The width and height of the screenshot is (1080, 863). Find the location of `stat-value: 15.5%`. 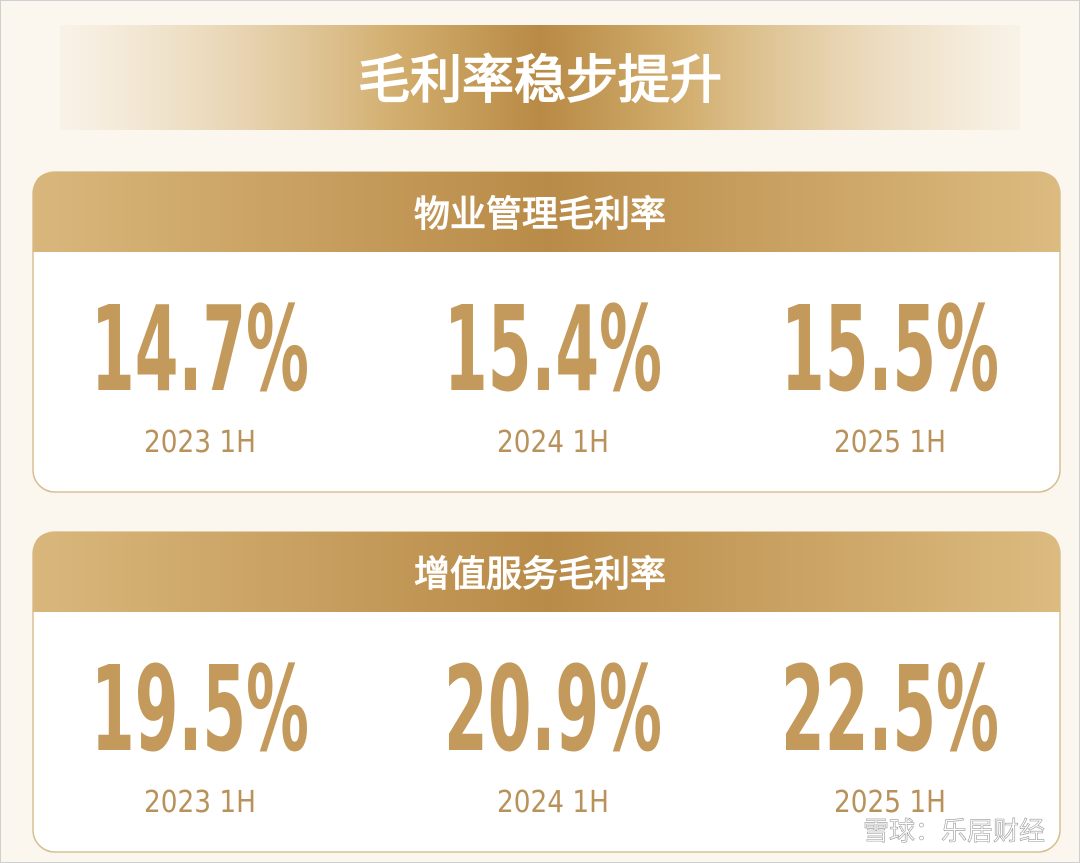

stat-value: 15.5% is located at coordinates (890, 349).